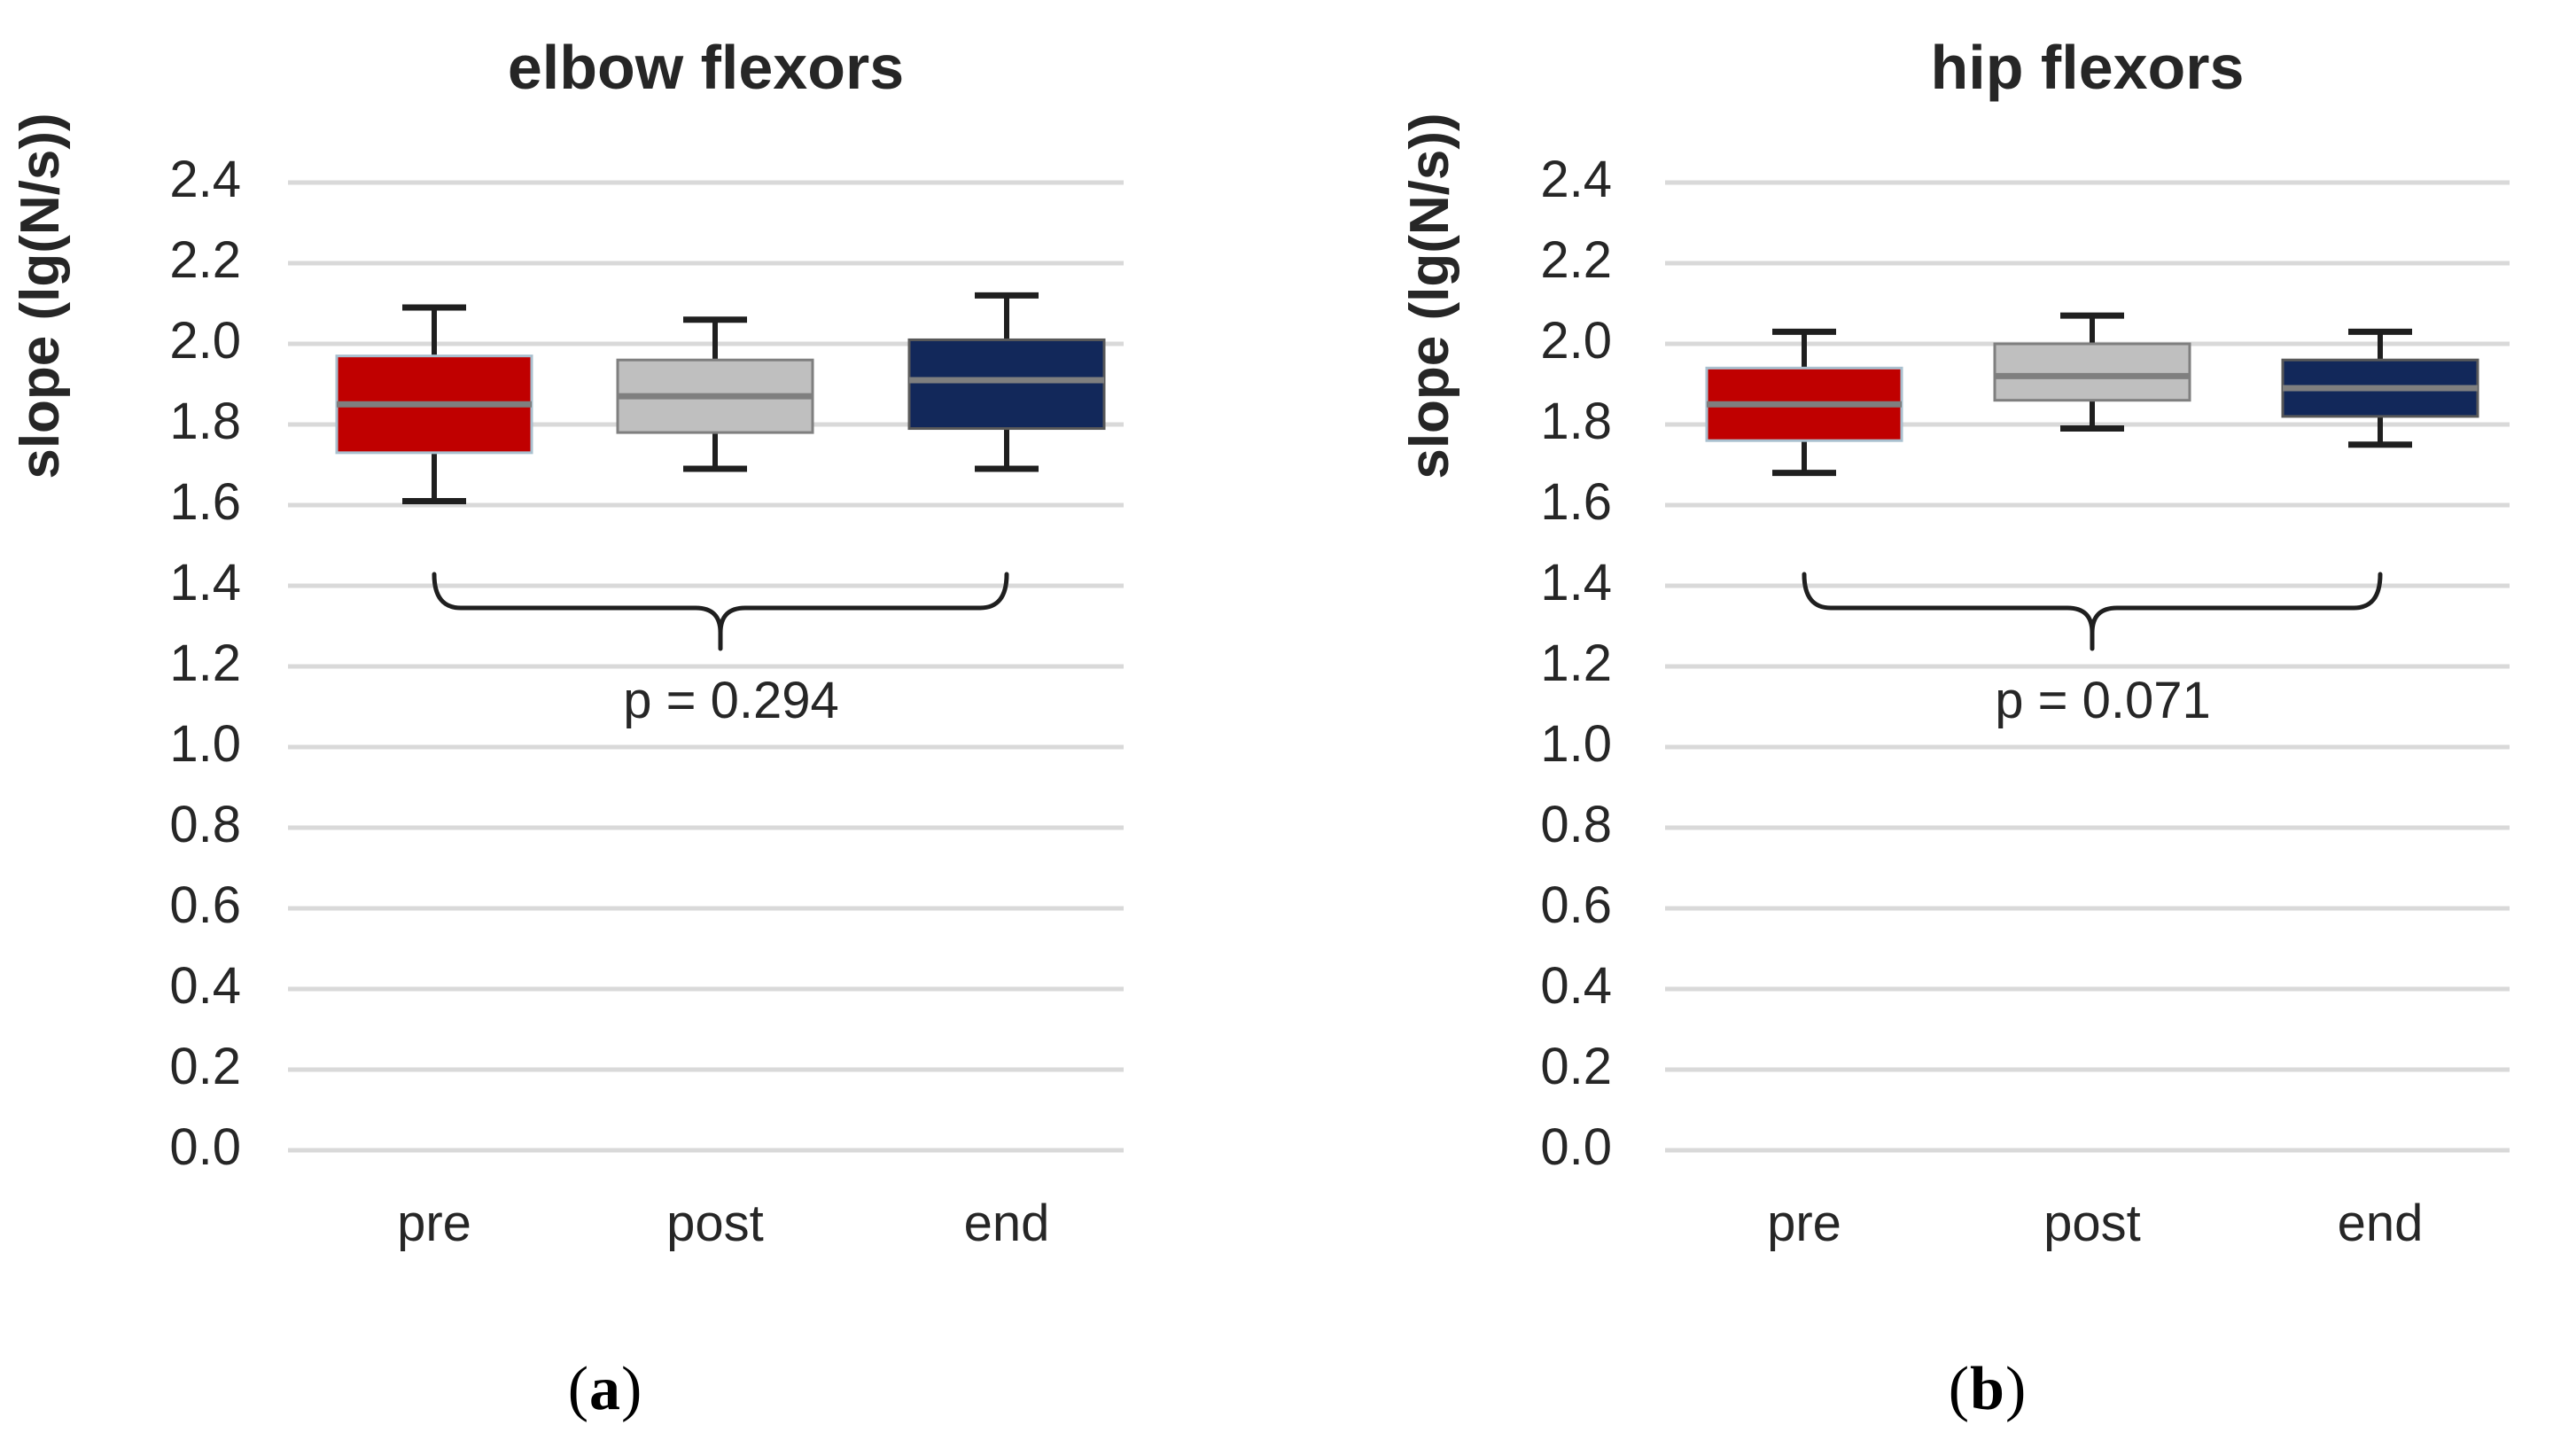 Image resolution: width=2553 pixels, height=1456 pixels. What do you see at coordinates (1959, 1389) in the screenshot?
I see `caption-b-open-paren: (` at bounding box center [1959, 1389].